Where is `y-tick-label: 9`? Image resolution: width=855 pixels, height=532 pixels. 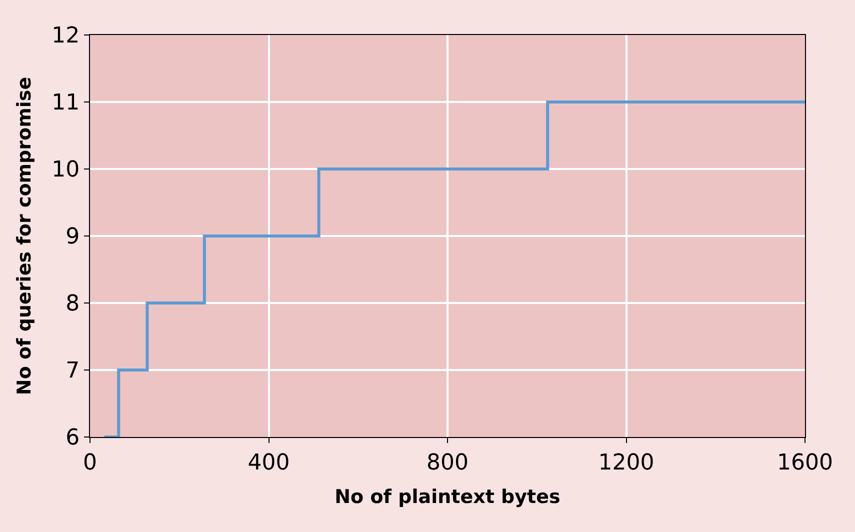
y-tick-label: 9 is located at coordinates (73, 237).